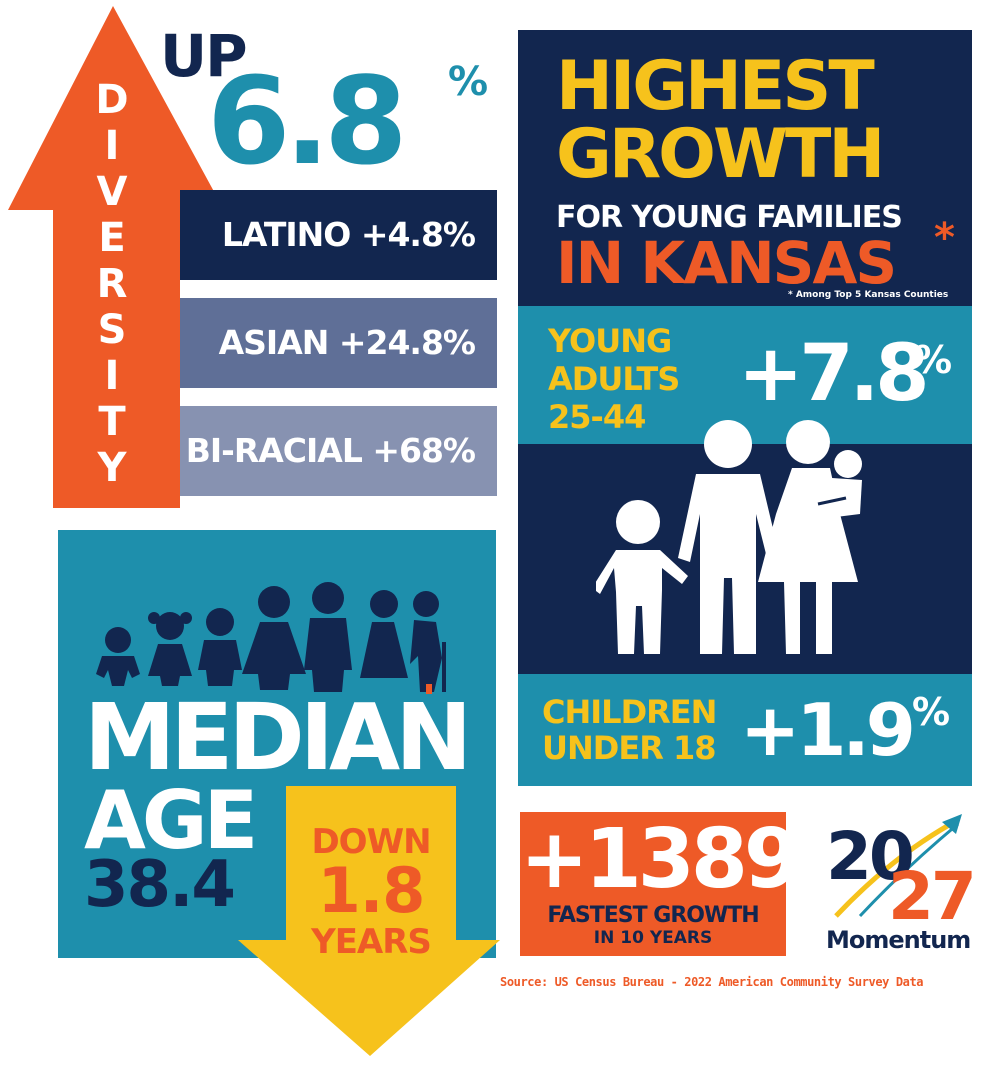 The image size is (1000, 1076). Describe the element at coordinates (112, 330) in the screenshot. I see `diversity-letter: S` at that location.